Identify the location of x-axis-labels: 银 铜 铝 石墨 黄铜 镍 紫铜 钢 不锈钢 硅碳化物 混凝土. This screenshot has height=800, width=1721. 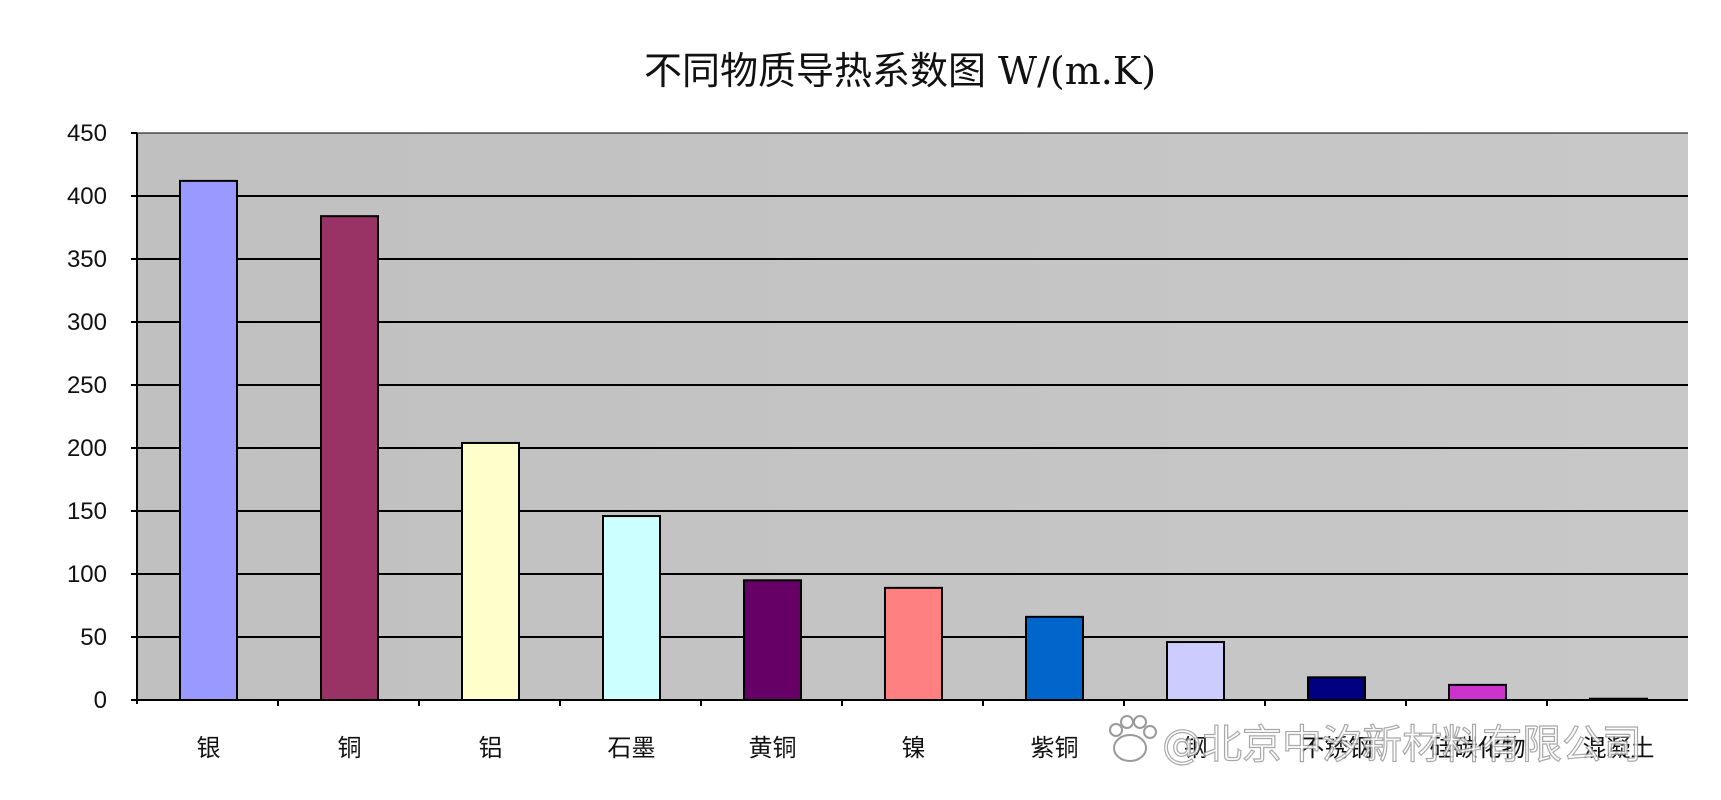
(926, 731).